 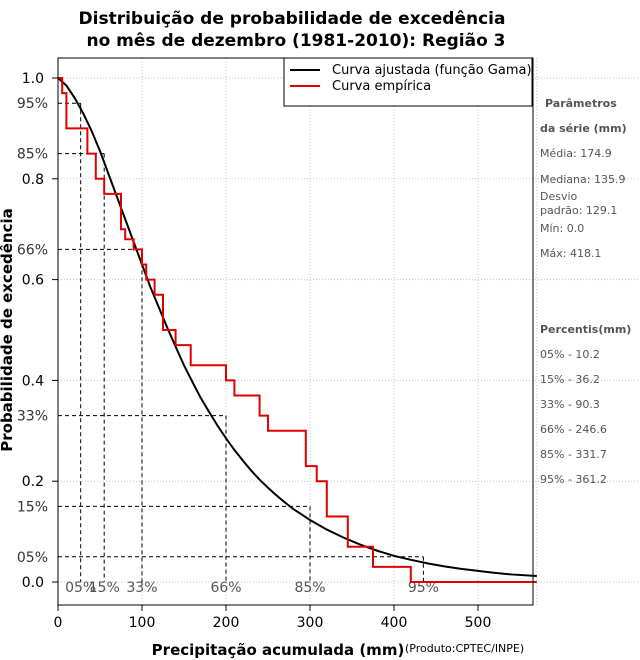 I want to click on ref-pct-label: 15%, so click(x=104, y=588).